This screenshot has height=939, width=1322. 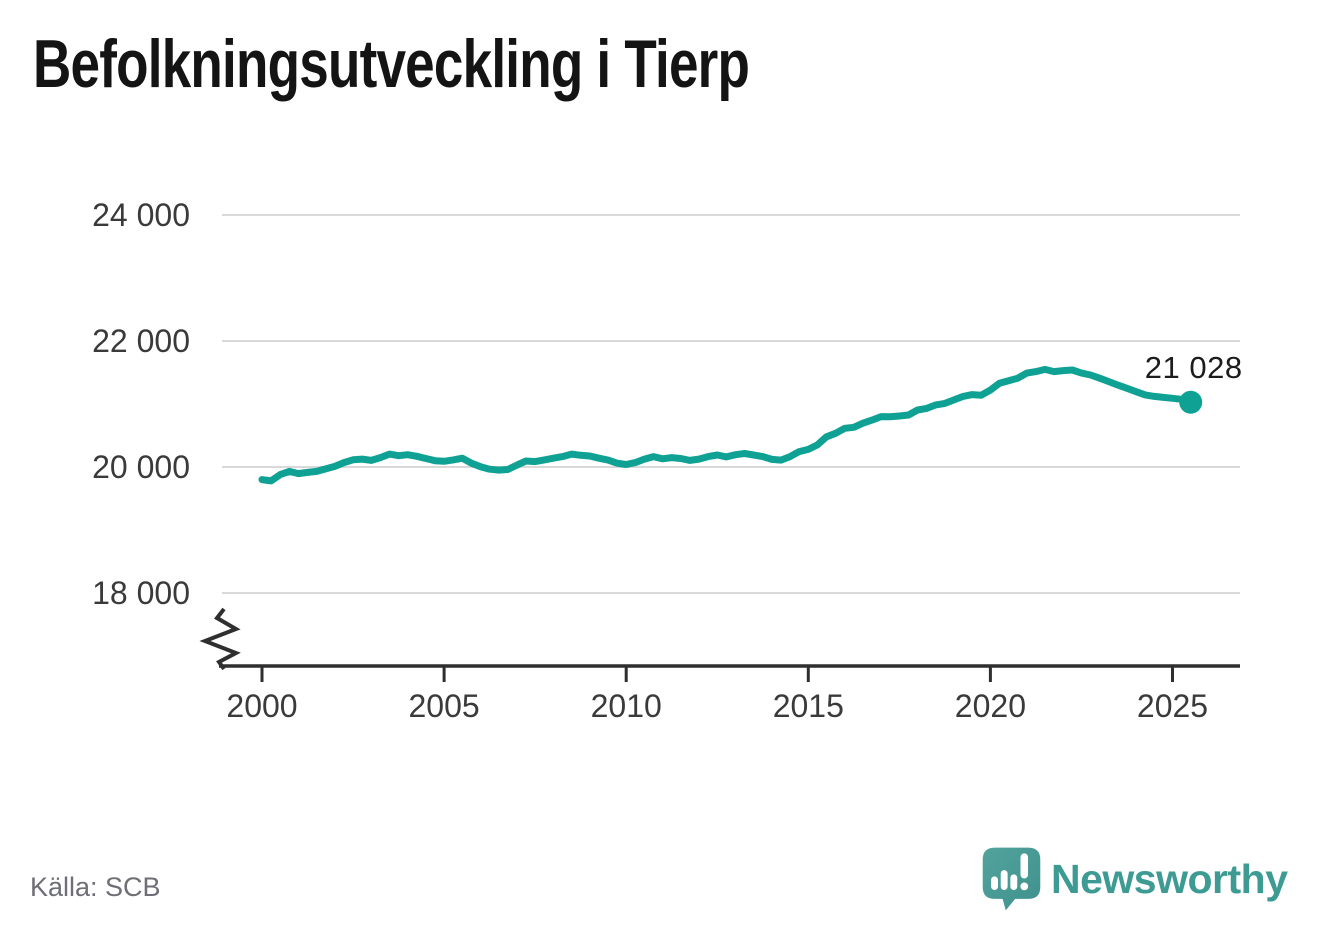 I want to click on exclamation-bar, so click(x=1024, y=866).